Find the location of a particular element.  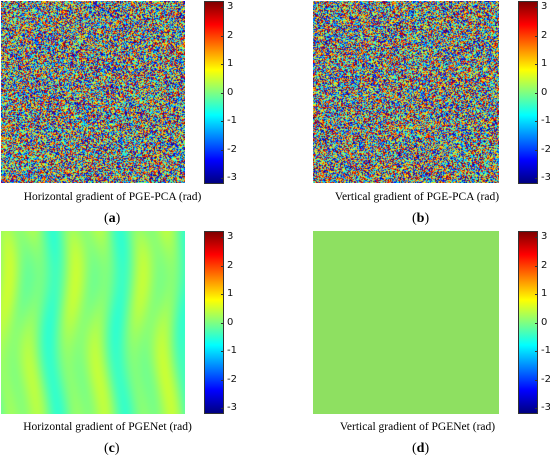

gradient-image-b is located at coordinates (406, 92).